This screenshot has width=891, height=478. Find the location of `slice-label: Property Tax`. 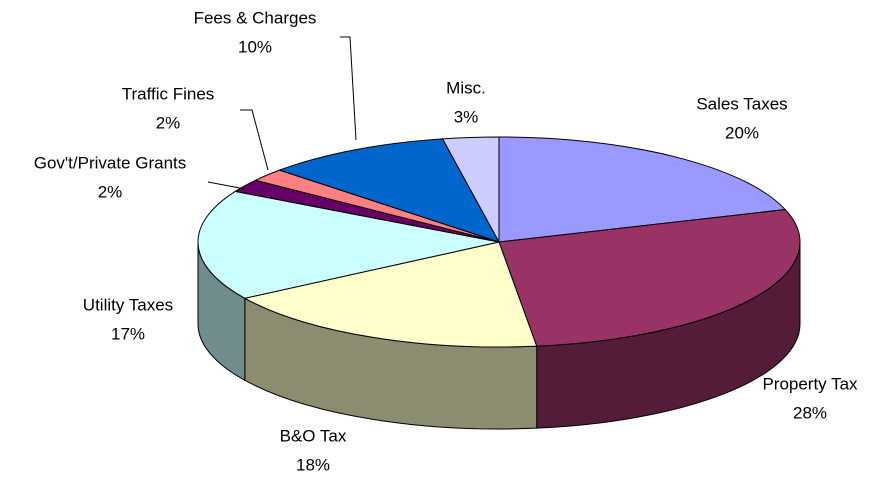

slice-label: Property Tax is located at coordinates (810, 383).